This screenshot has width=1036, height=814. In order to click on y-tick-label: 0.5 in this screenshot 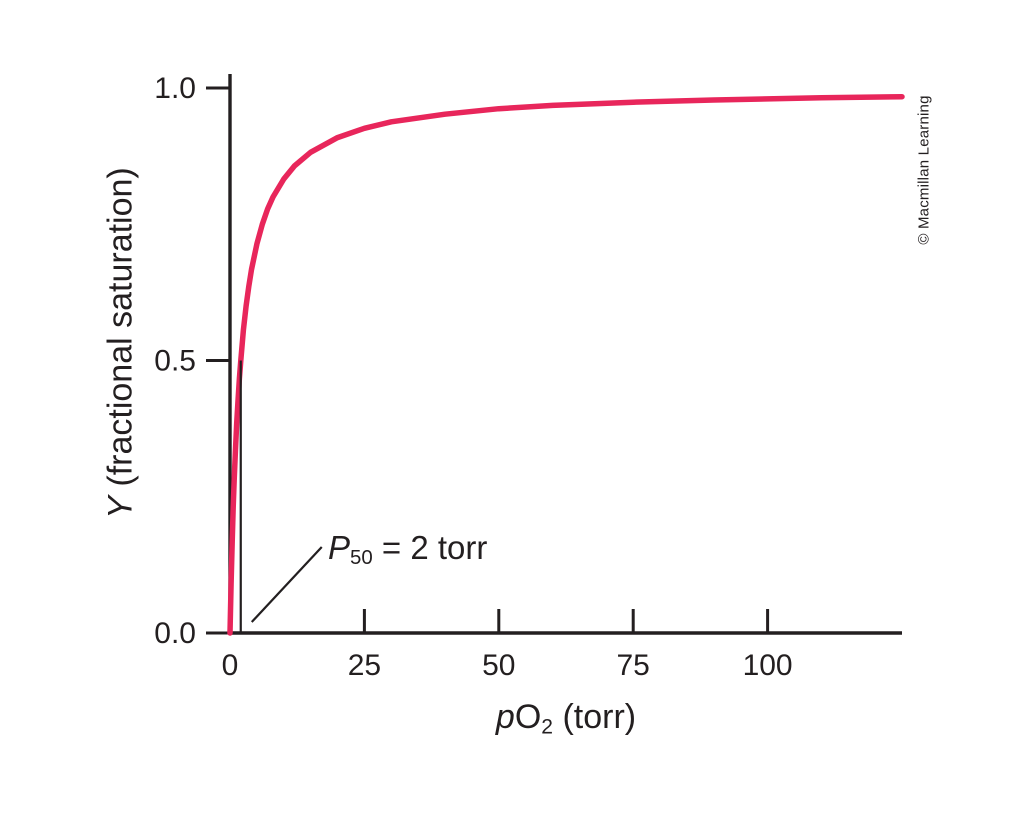, I will do `click(175, 361)`.